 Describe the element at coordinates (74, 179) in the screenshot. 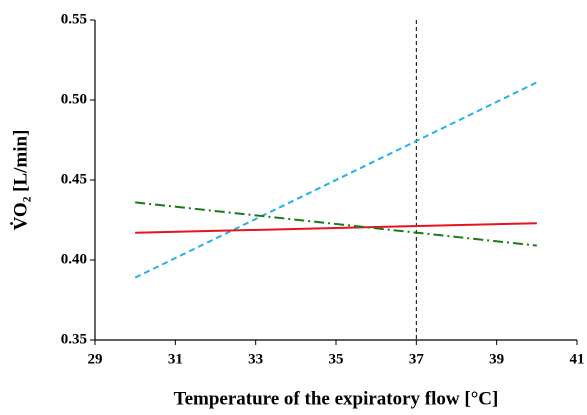

I see `y-tick-label: 0.45` at that location.